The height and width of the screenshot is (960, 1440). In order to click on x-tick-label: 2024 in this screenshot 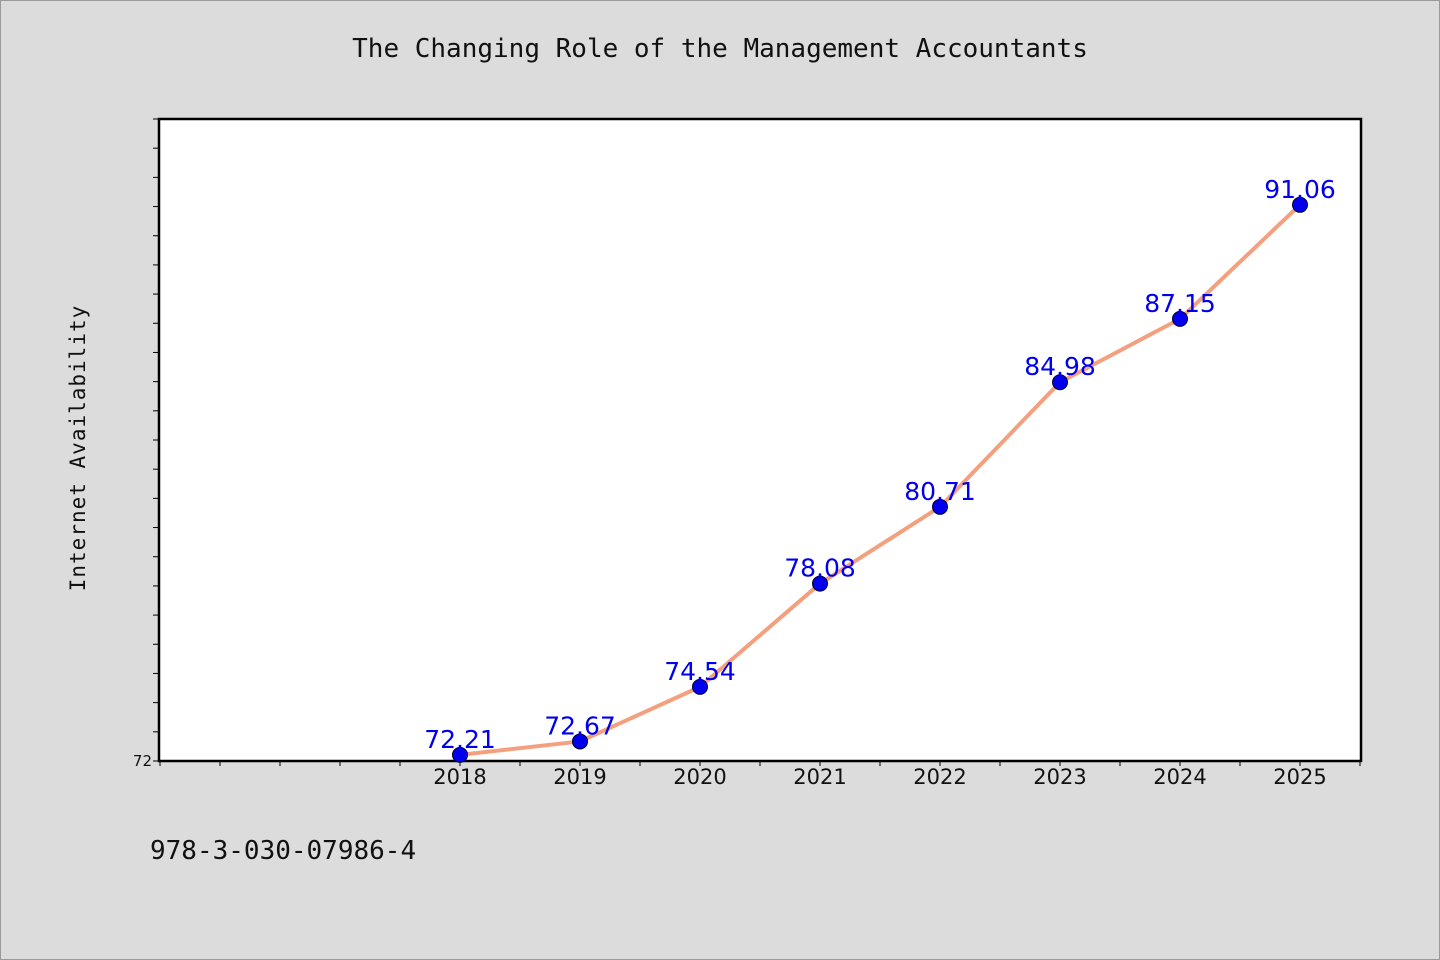, I will do `click(1179, 777)`.